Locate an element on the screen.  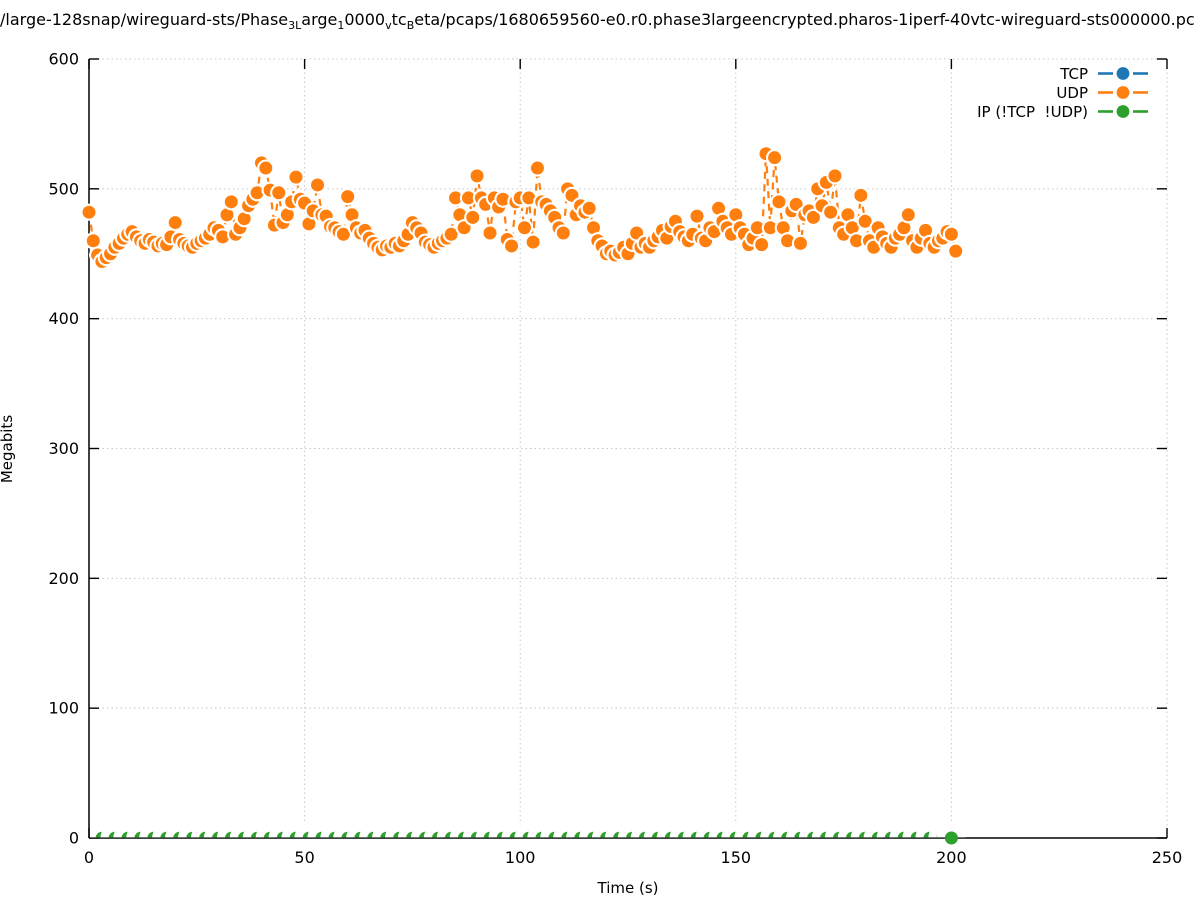
y-tick-label: 100 is located at coordinates (63, 708).